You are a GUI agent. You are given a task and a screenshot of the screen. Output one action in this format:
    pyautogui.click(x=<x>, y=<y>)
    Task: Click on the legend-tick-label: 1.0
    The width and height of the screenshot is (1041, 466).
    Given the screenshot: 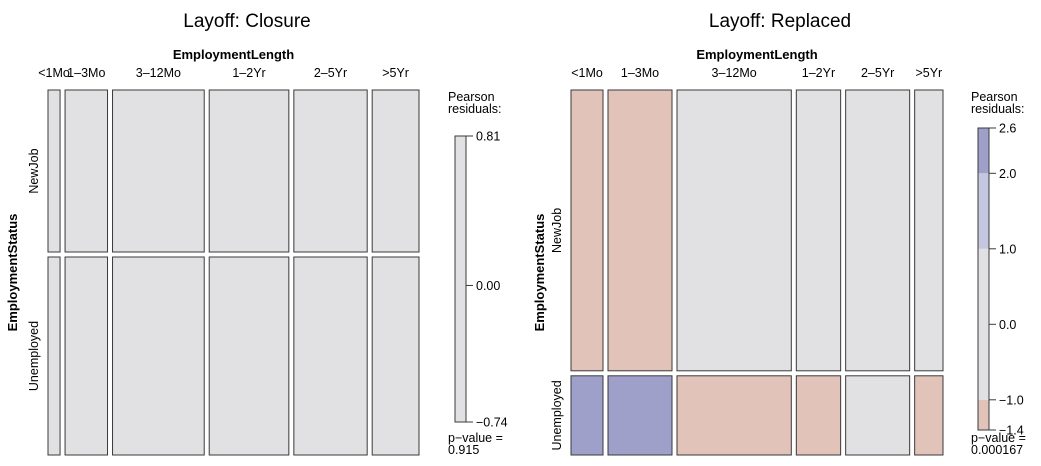 What is the action you would take?
    pyautogui.click(x=1007, y=249)
    